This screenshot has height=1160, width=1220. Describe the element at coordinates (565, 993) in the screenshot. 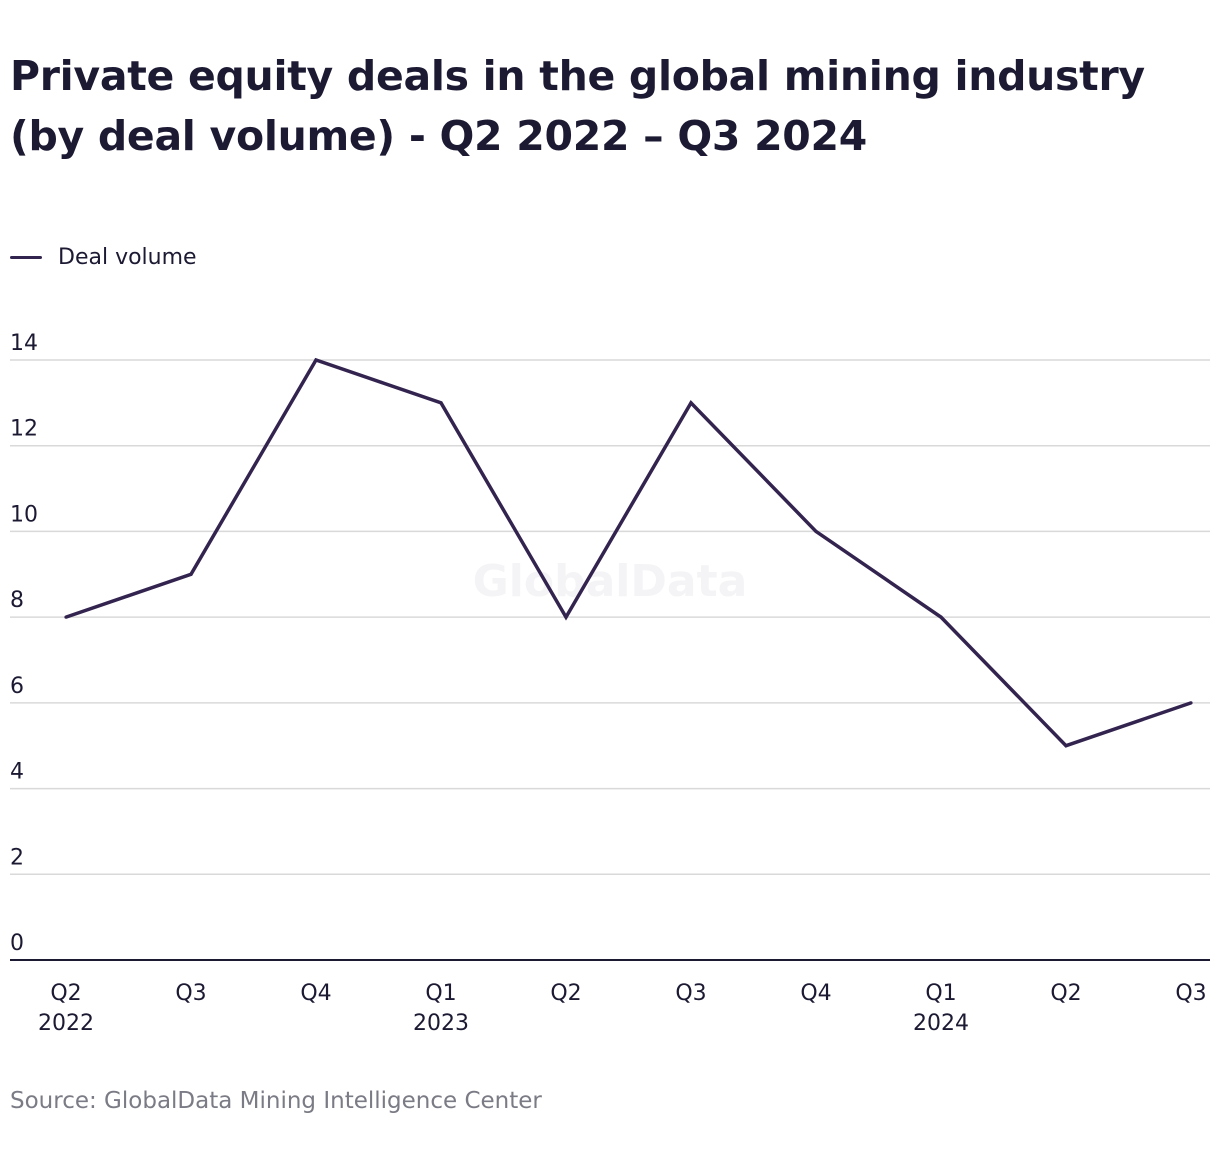

I see `x-tick-label-quarter-4: Q2` at that location.